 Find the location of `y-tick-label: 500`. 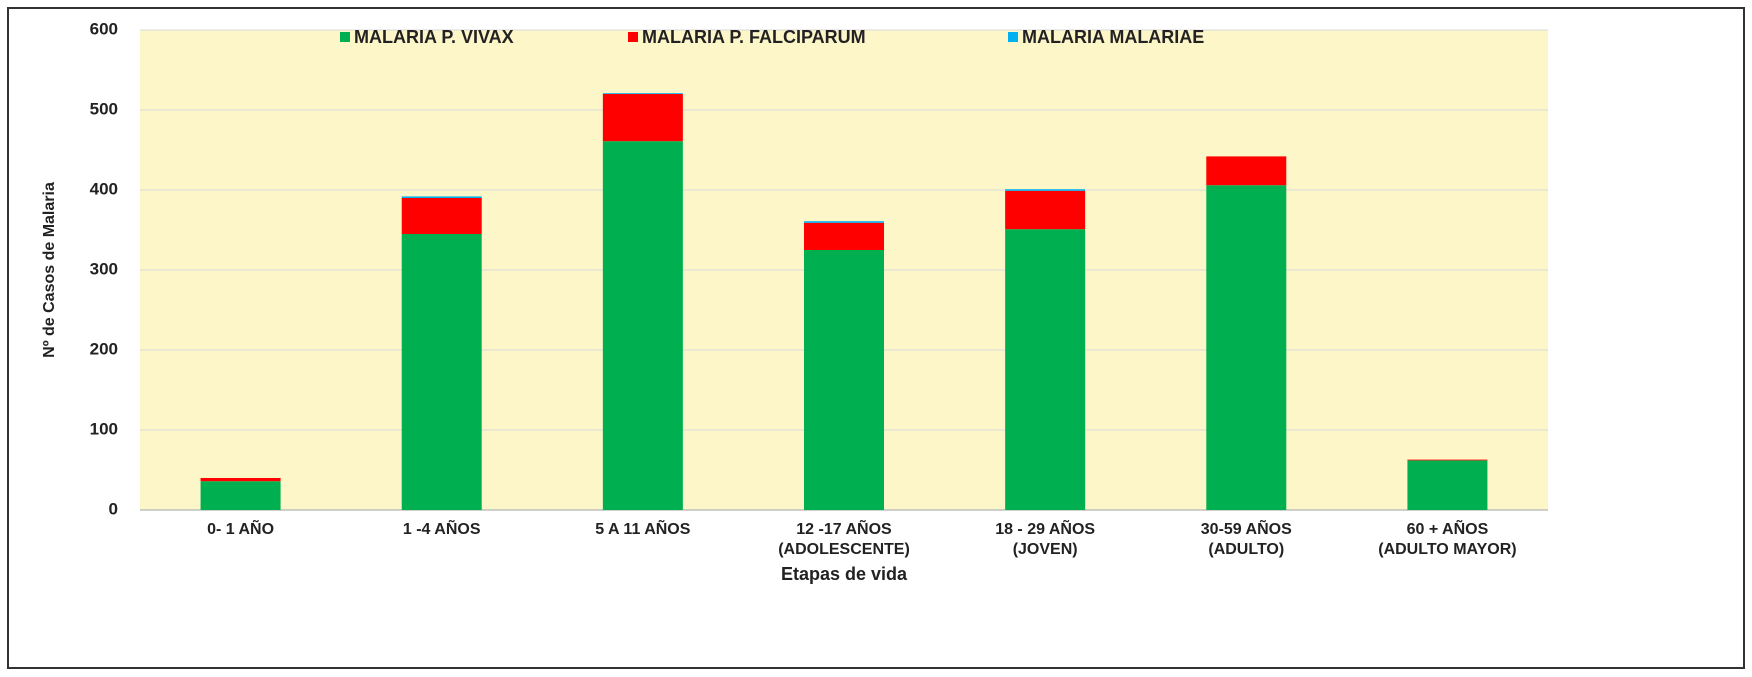

y-tick-label: 500 is located at coordinates (104, 108).